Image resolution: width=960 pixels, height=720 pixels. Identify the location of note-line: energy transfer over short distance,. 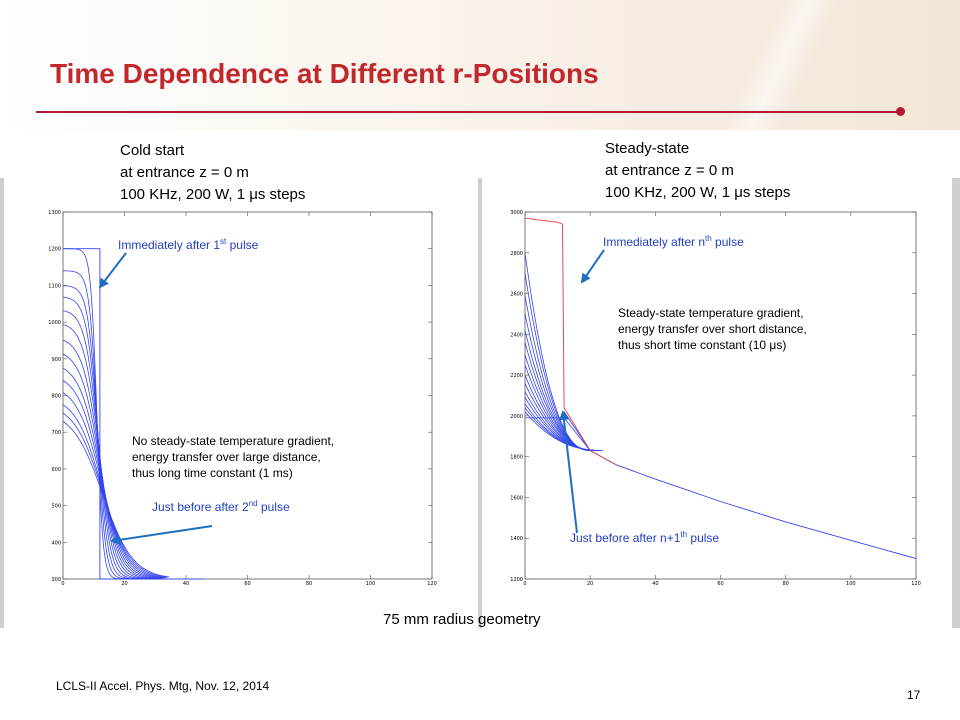
(712, 329).